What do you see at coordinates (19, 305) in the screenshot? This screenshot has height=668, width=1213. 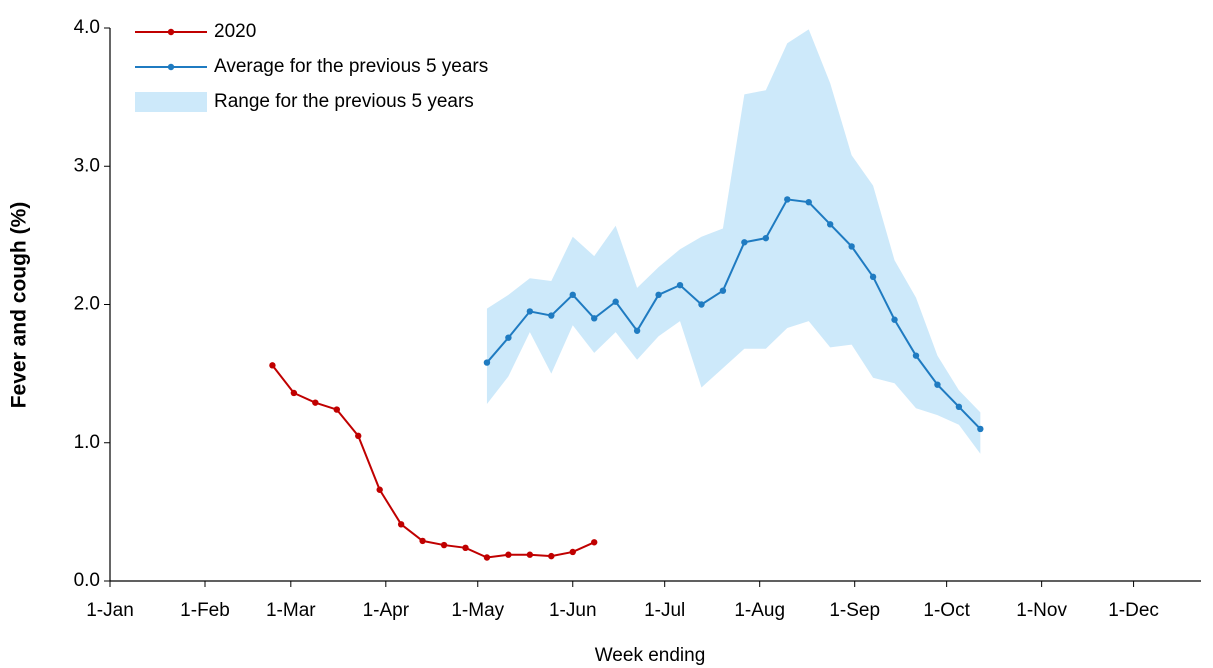 I see `y-axis-label: Fever and cough (%)` at bounding box center [19, 305].